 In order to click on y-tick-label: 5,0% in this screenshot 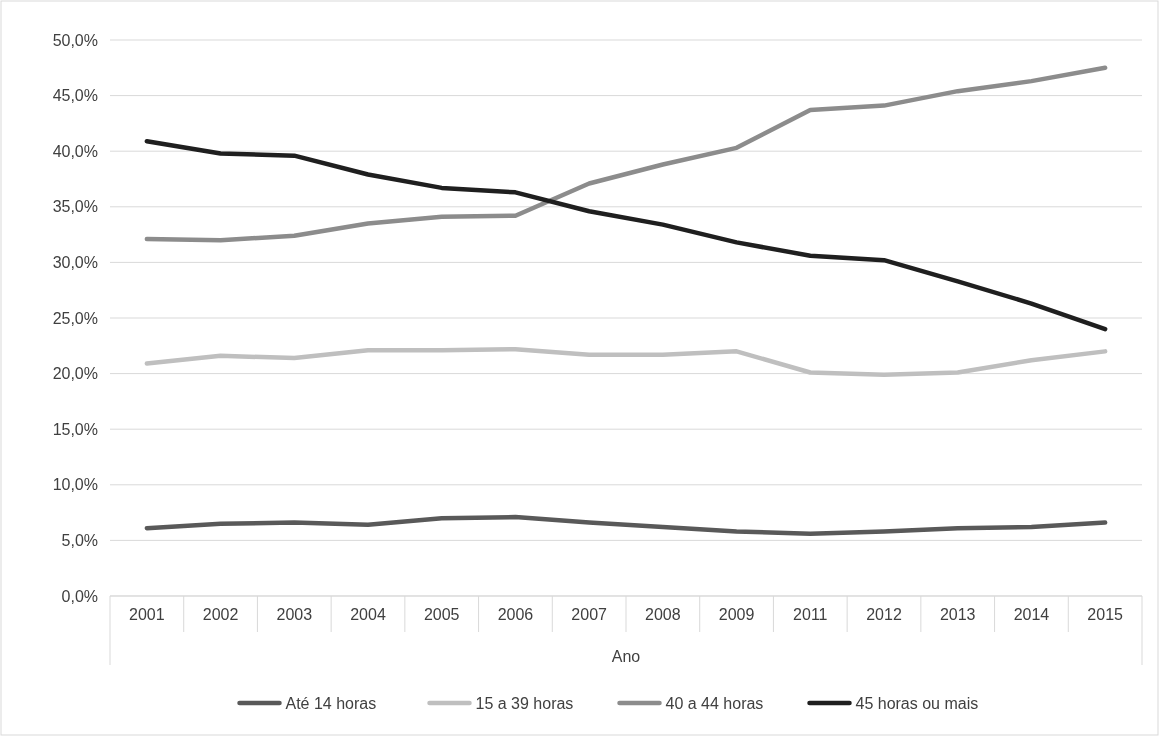, I will do `click(79, 540)`.